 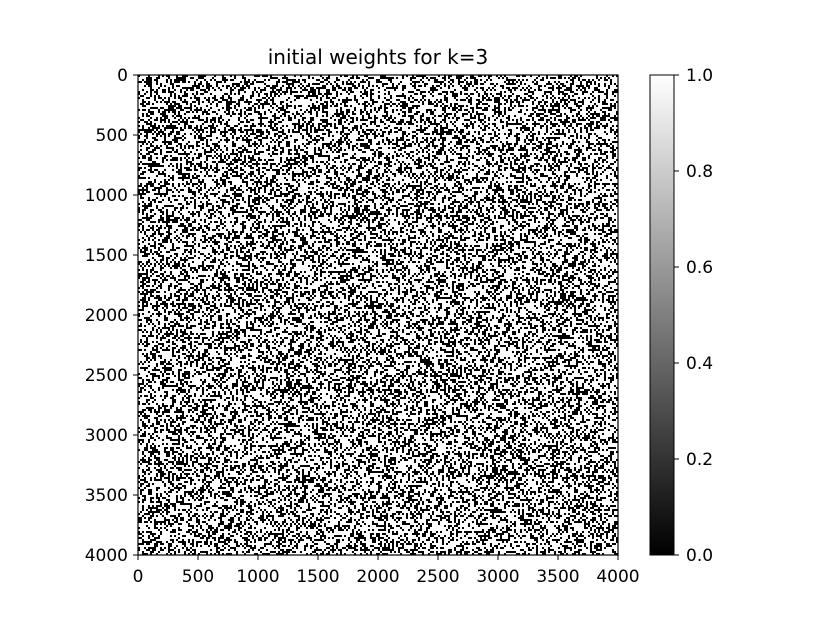 What do you see at coordinates (106, 376) in the screenshot?
I see `y-tick-label: 2500` at bounding box center [106, 376].